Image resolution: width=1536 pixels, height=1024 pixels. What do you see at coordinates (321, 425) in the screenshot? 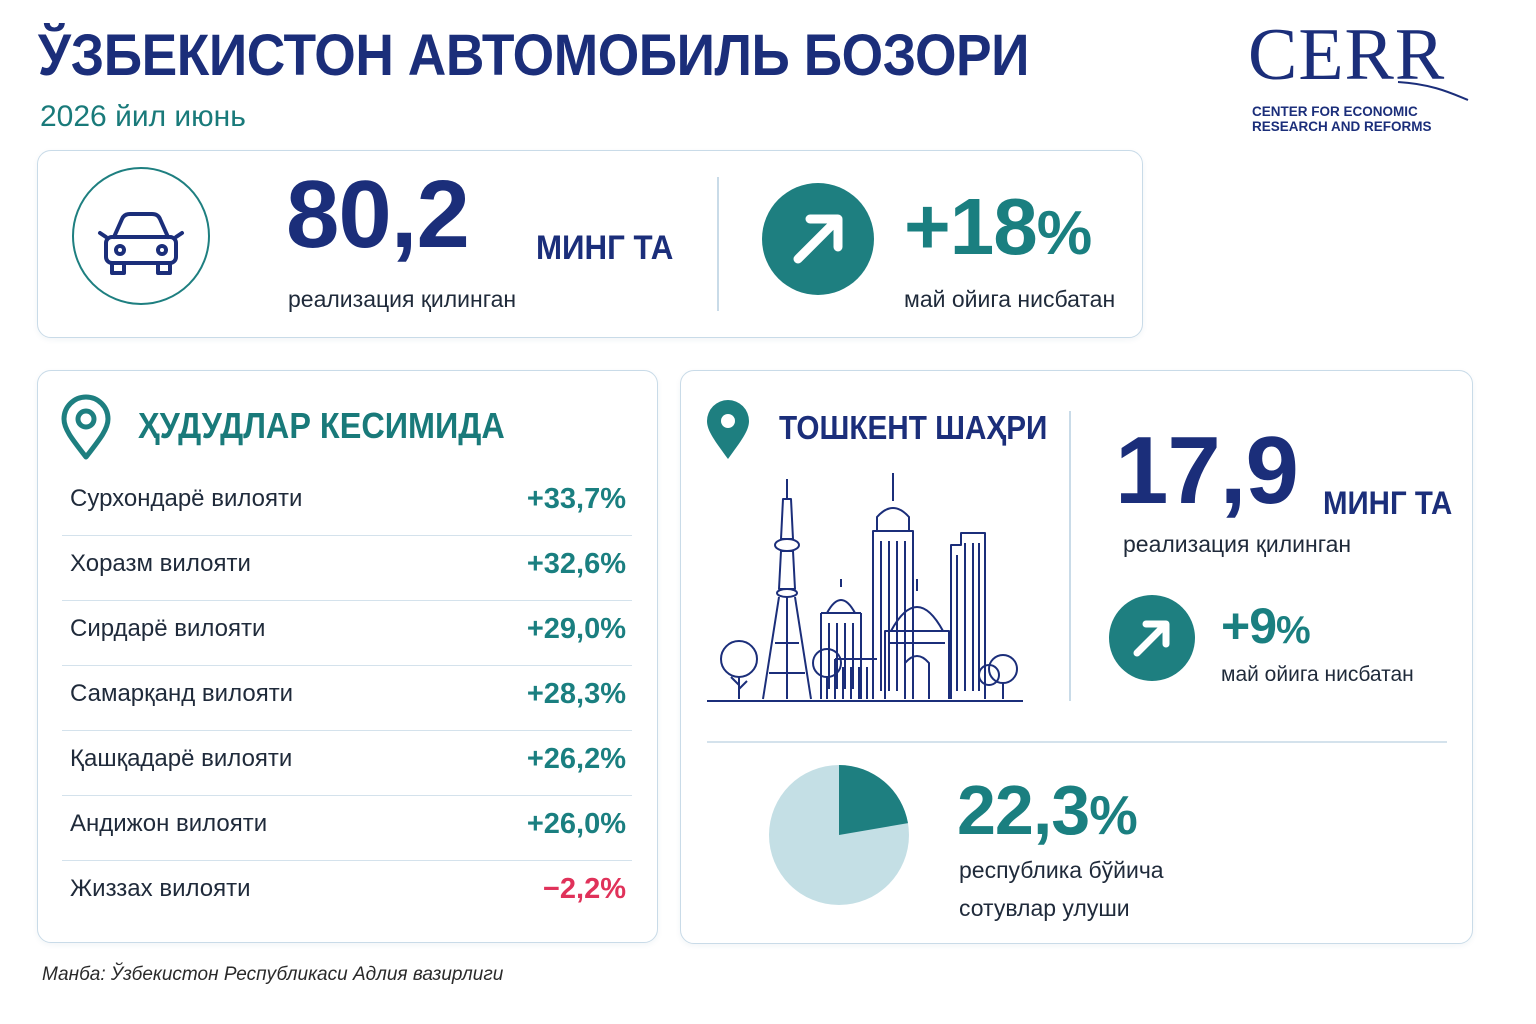
I see `regions-title: ҲУДУДЛАР КЕСИМИДА` at bounding box center [321, 425].